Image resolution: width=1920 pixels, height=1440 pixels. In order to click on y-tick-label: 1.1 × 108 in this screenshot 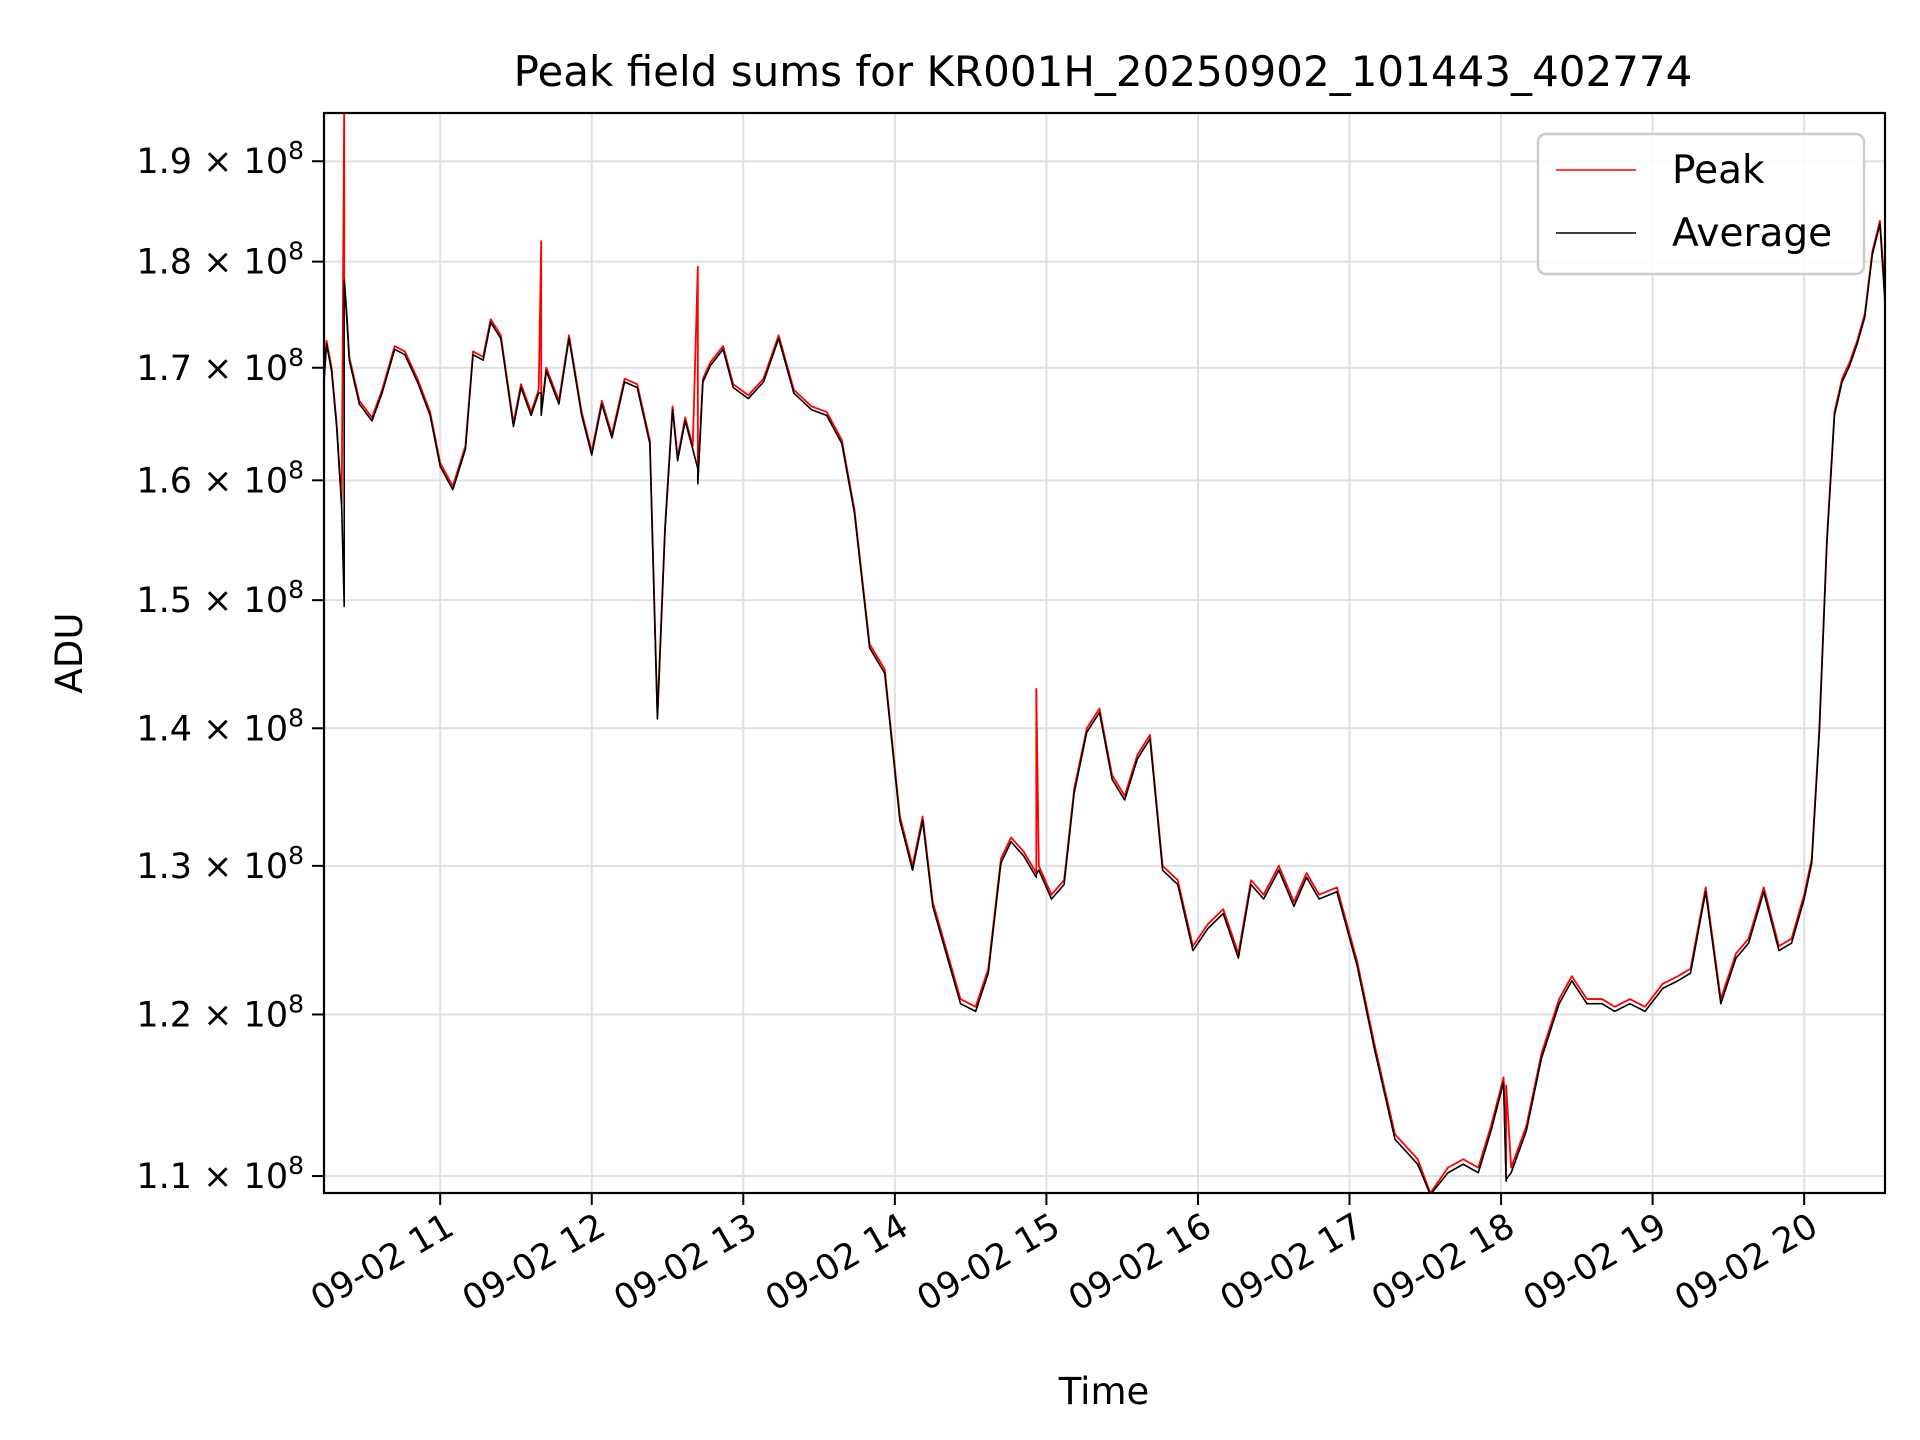, I will do `click(220, 1174)`.